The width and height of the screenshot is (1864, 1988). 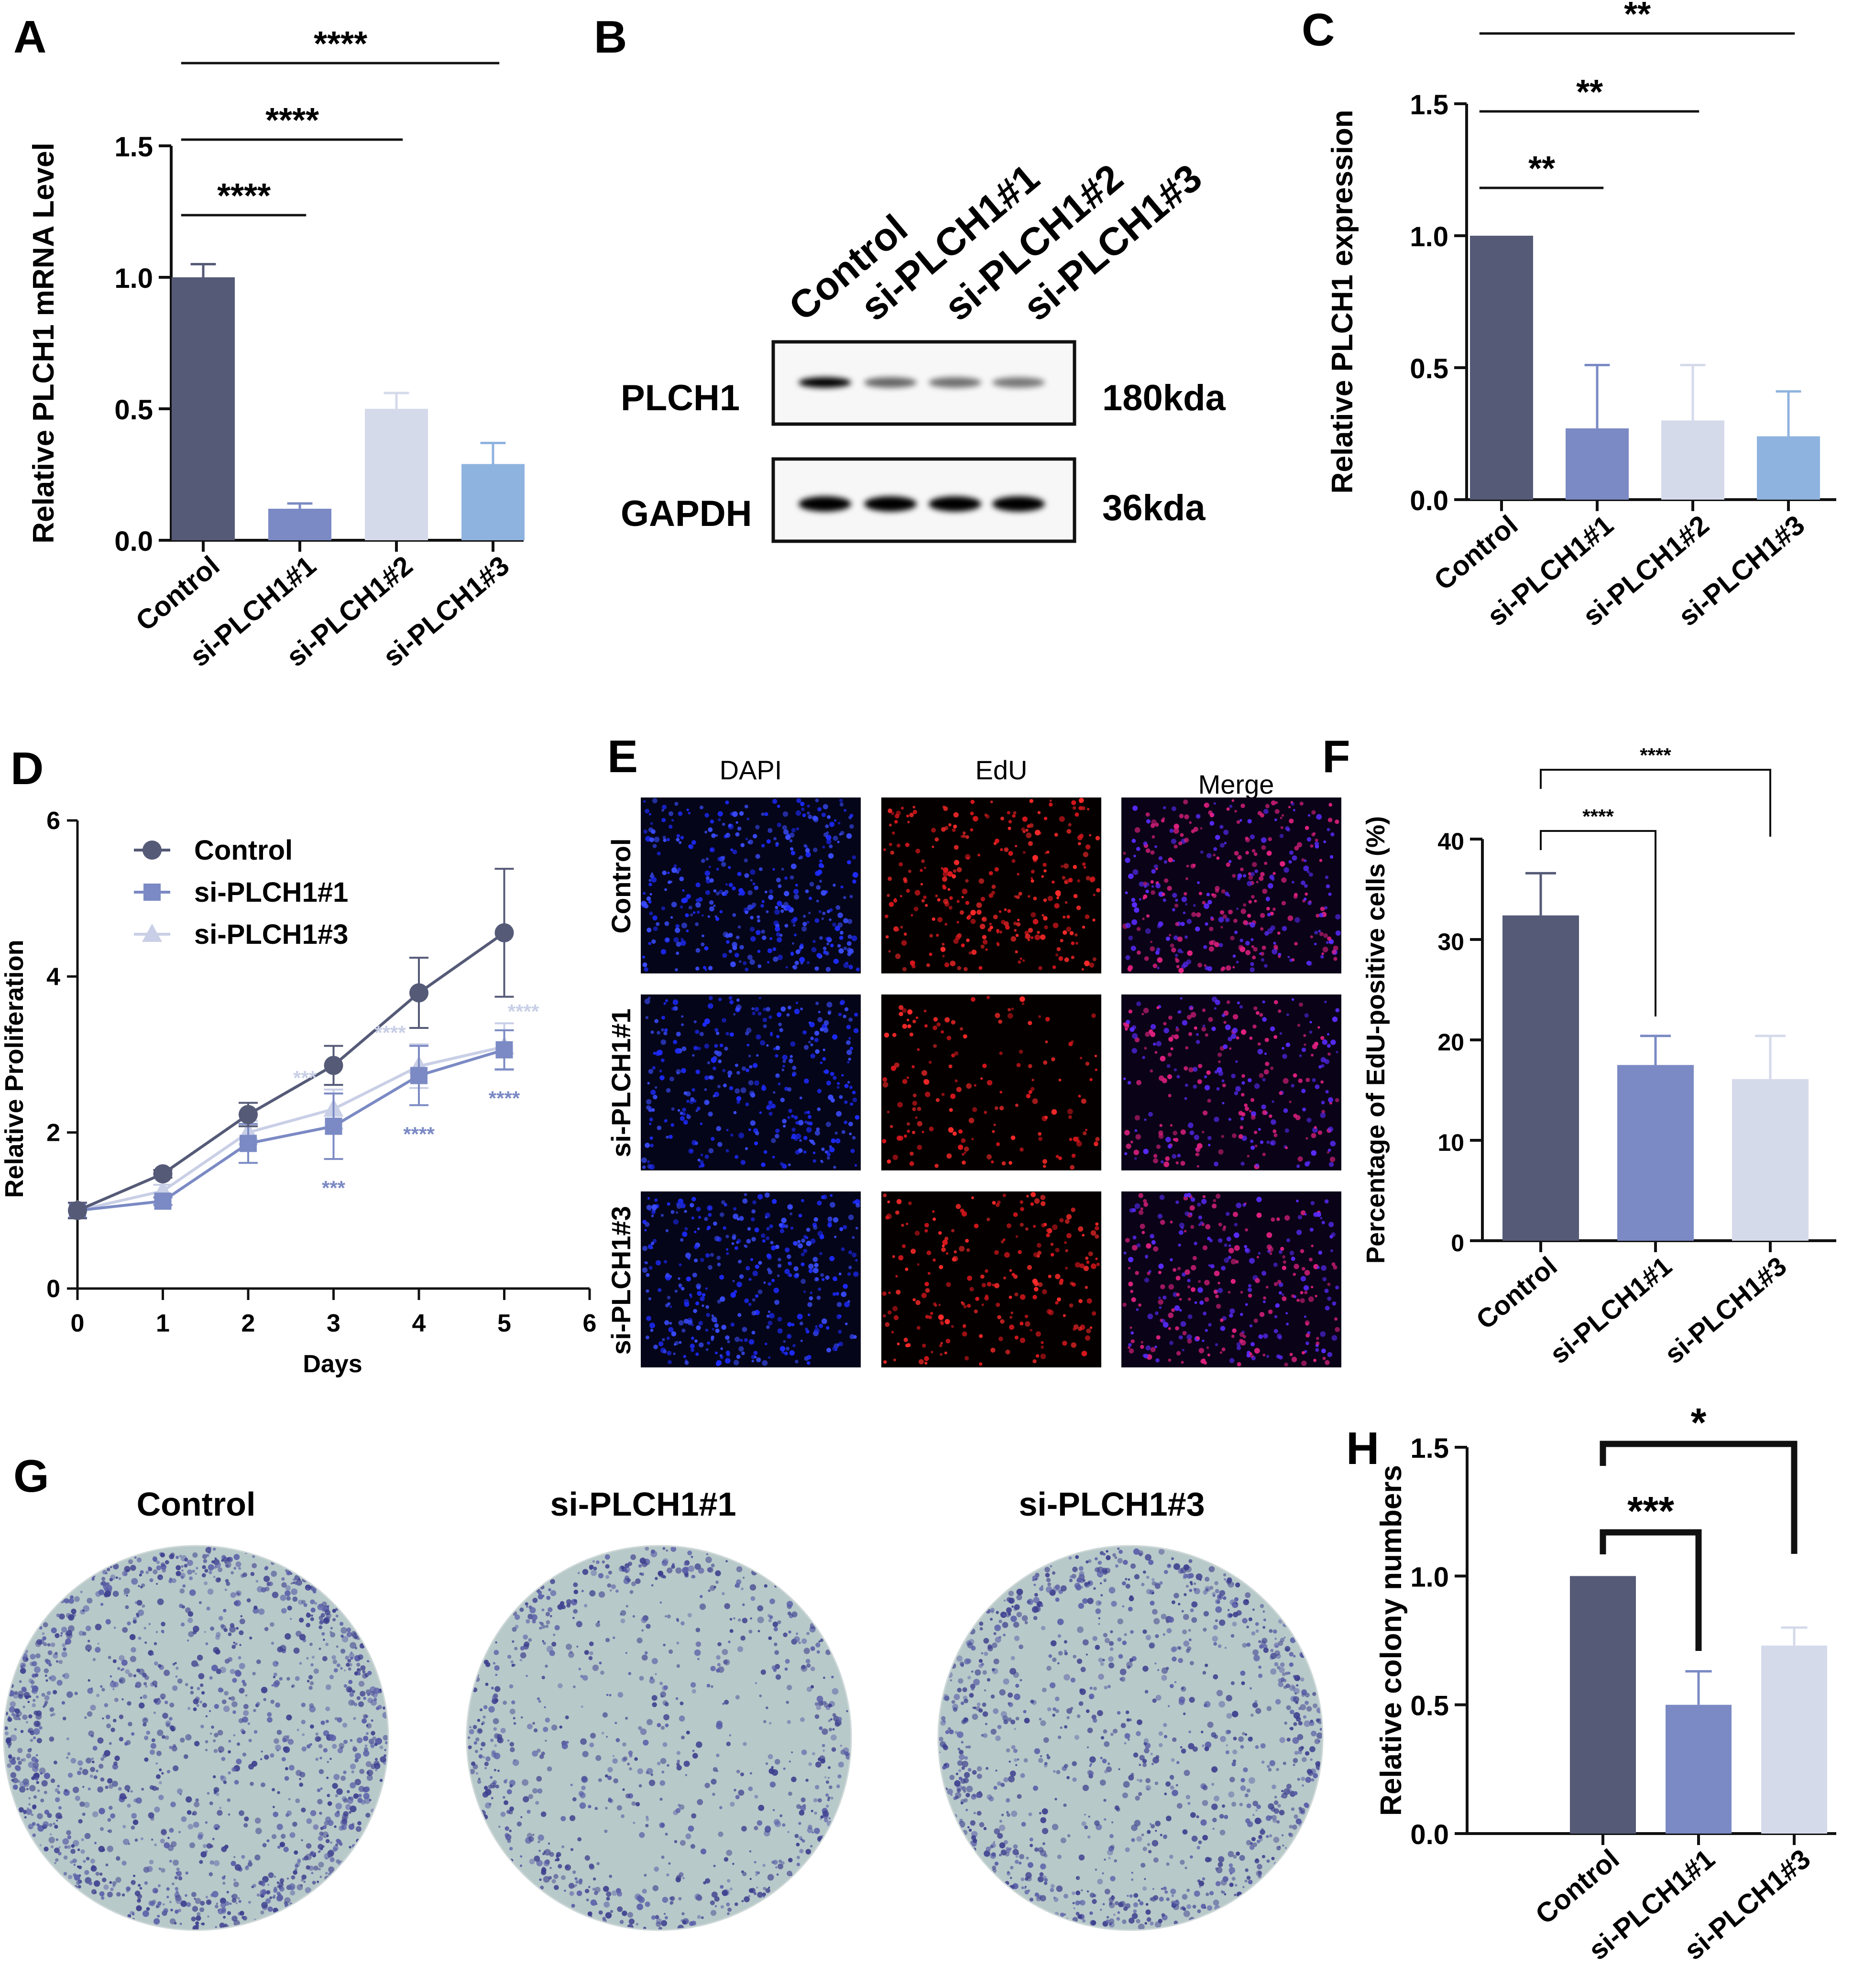 What do you see at coordinates (53, 1133) in the screenshot?
I see `y-tick-label: 2` at bounding box center [53, 1133].